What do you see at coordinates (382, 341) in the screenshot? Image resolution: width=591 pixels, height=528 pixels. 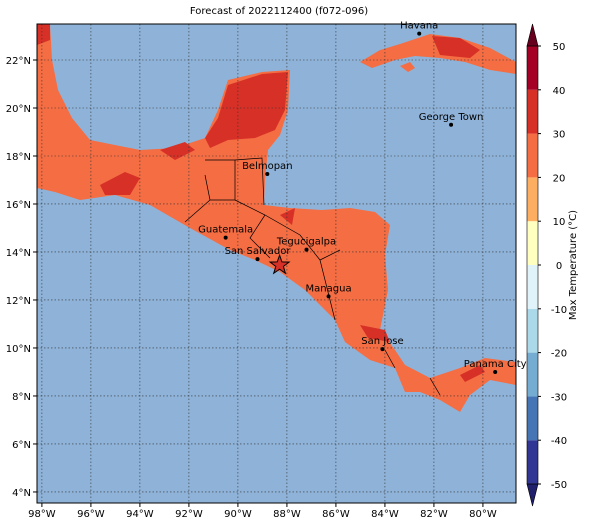 I see `city-label: San Jose` at bounding box center [382, 341].